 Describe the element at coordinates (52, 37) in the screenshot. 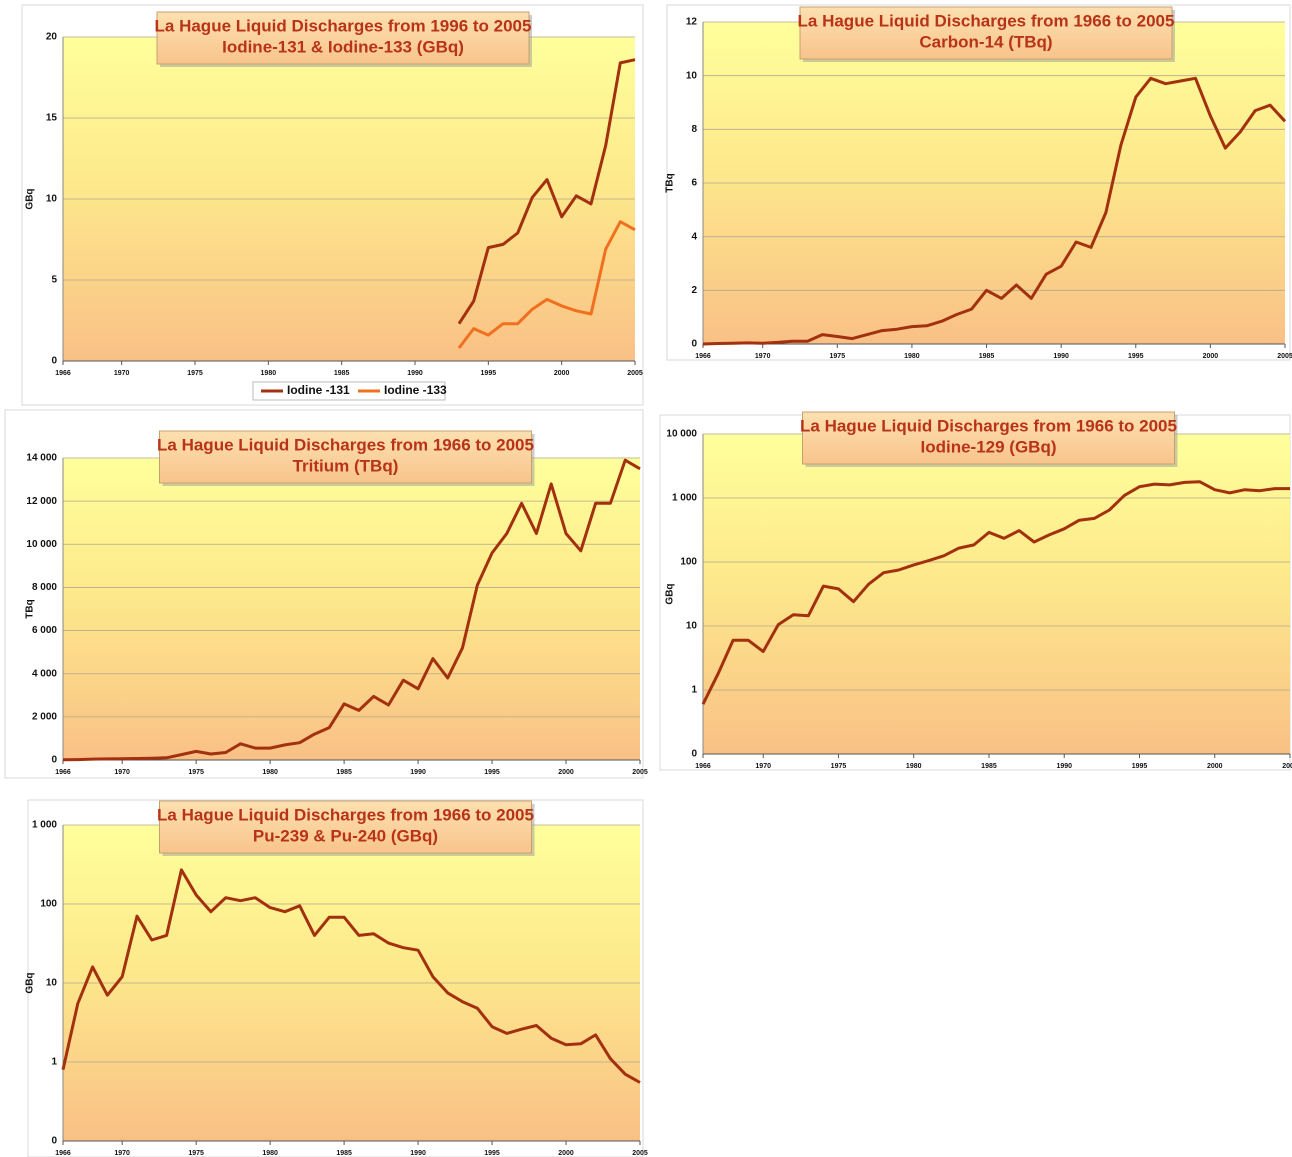

I see `y-tick-label: 20` at that location.